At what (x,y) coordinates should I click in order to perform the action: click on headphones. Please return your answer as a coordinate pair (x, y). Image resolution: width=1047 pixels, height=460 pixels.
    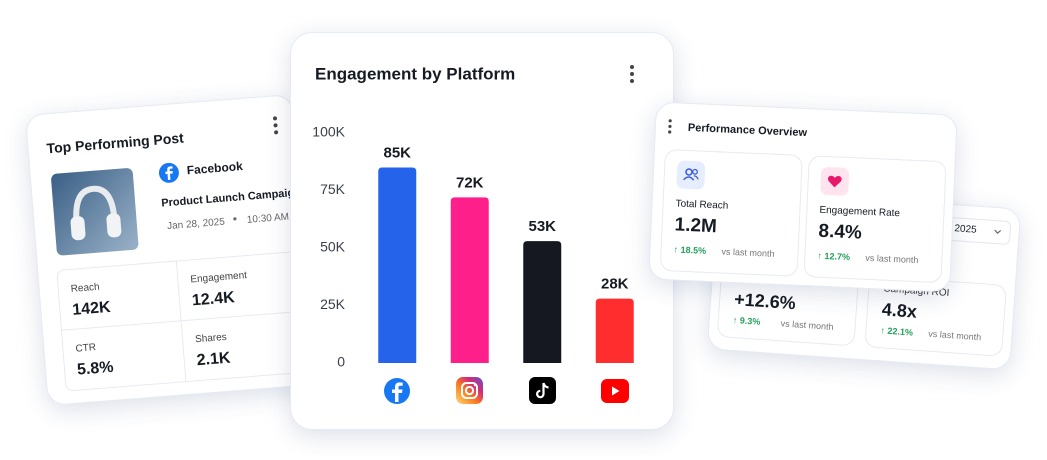
    Looking at the image, I should click on (96, 213).